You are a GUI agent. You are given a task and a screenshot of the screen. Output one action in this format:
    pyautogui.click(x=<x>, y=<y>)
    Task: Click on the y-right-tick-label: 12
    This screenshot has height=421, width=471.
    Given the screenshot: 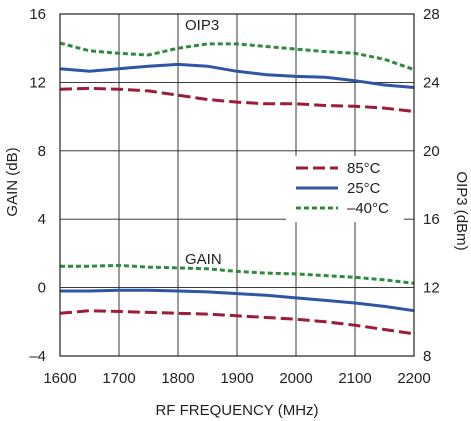 What is the action you would take?
    pyautogui.click(x=431, y=288)
    